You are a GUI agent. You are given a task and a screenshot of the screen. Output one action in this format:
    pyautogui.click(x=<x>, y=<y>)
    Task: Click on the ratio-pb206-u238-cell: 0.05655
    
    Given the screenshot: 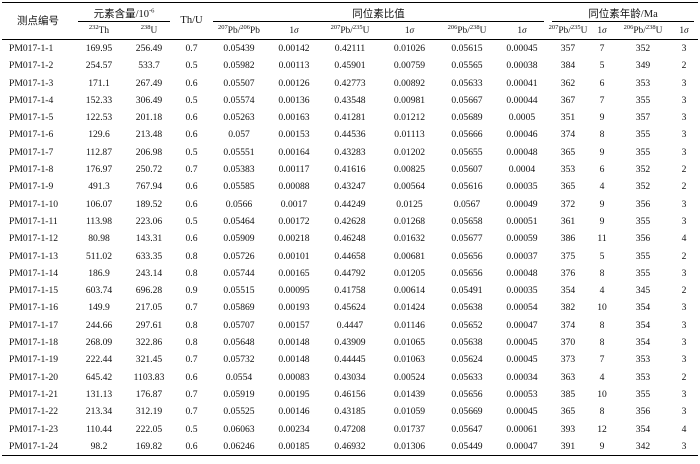 What is the action you would take?
    pyautogui.click(x=467, y=152)
    